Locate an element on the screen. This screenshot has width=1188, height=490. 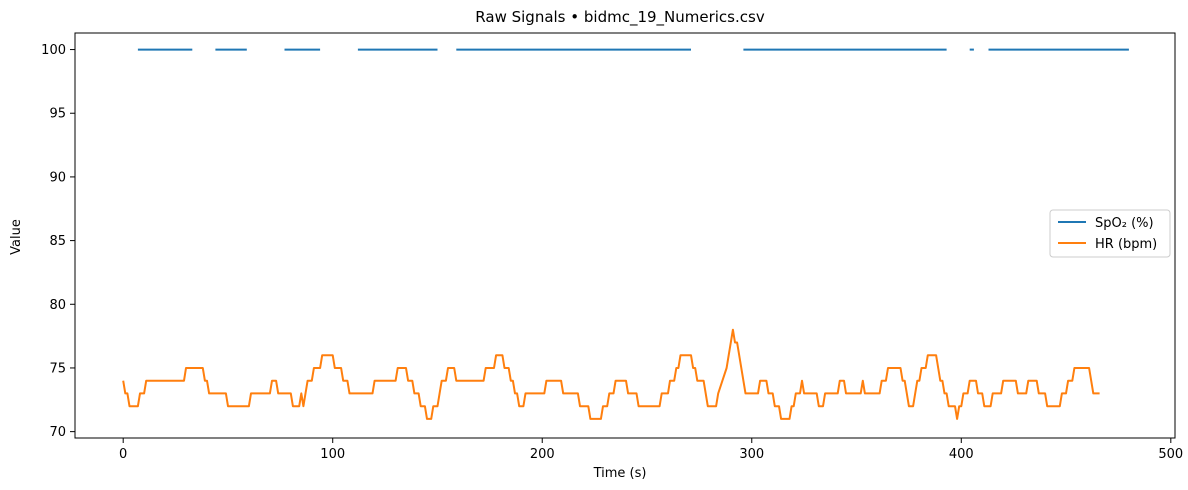
x-tick-label: 300 is located at coordinates (751, 454).